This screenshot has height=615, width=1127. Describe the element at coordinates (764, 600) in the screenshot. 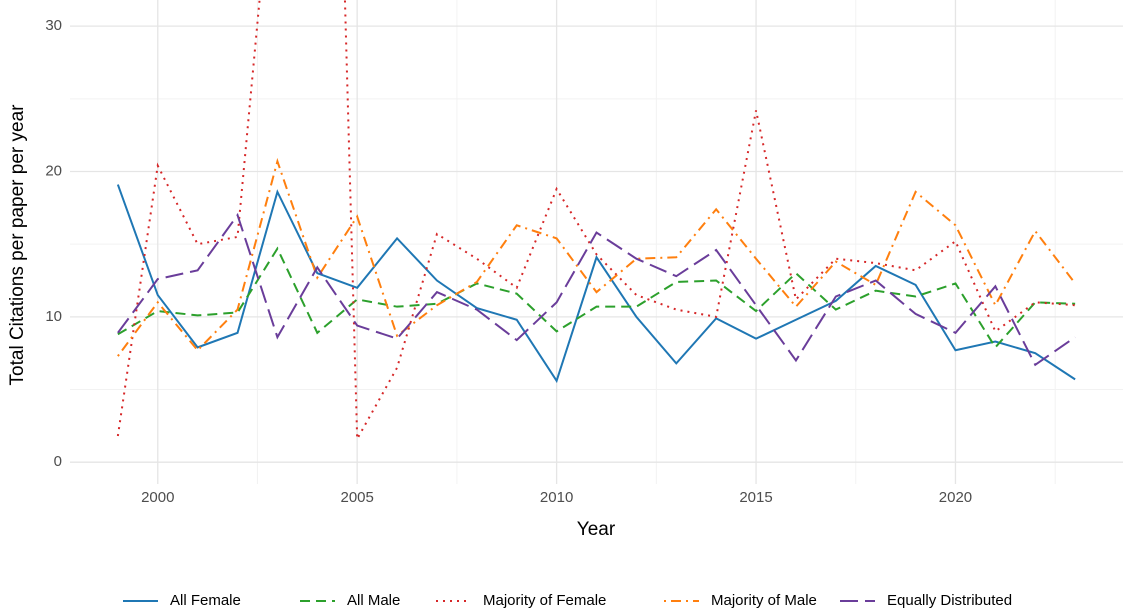

I see `legend-label: Majority of Male` at that location.